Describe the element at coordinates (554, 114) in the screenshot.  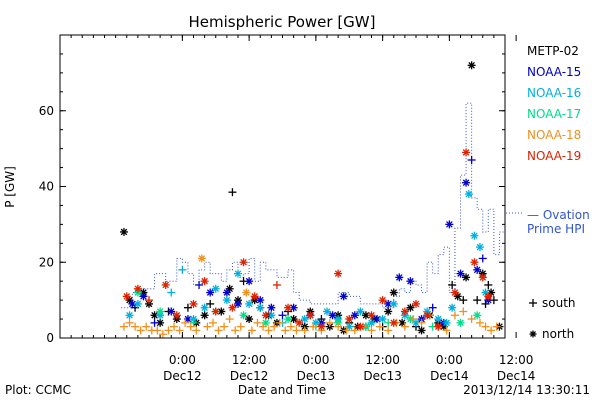
I see `legend-entry: NOAA-17` at that location.